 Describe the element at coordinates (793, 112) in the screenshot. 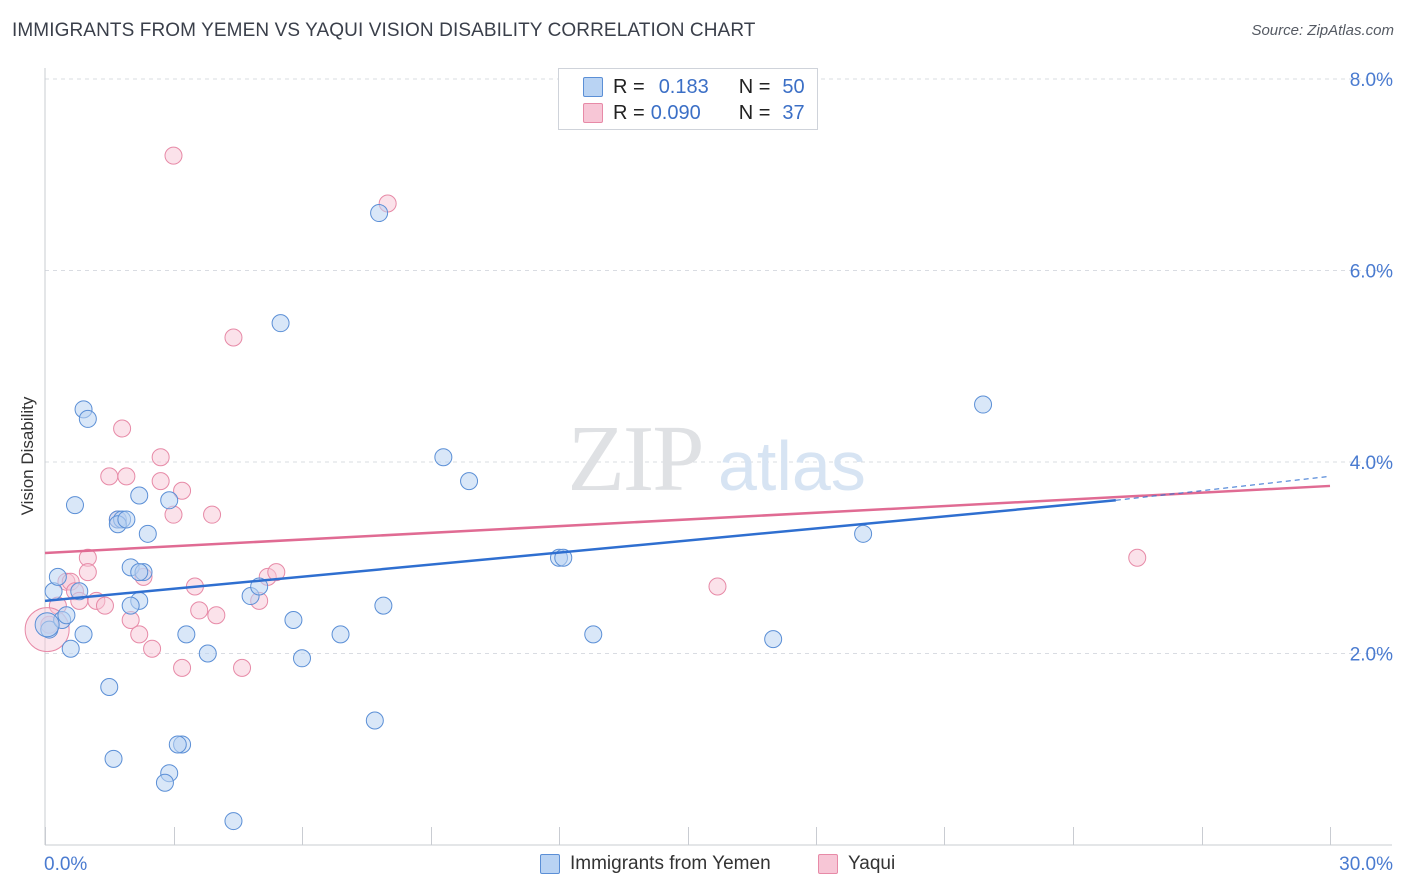

I see `legend-n-value: 37` at that location.